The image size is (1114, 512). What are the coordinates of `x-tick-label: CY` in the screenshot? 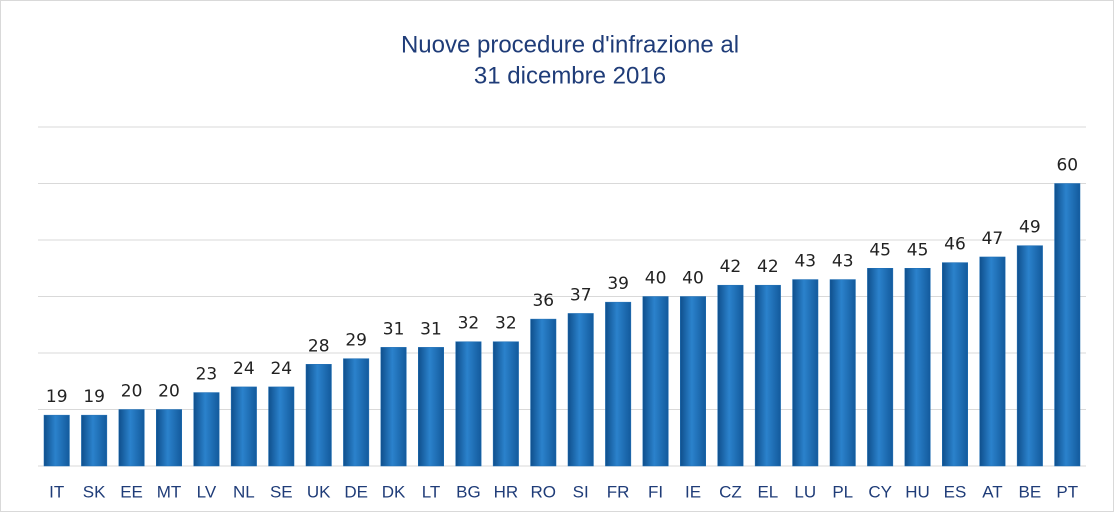 It's located at (880, 491).